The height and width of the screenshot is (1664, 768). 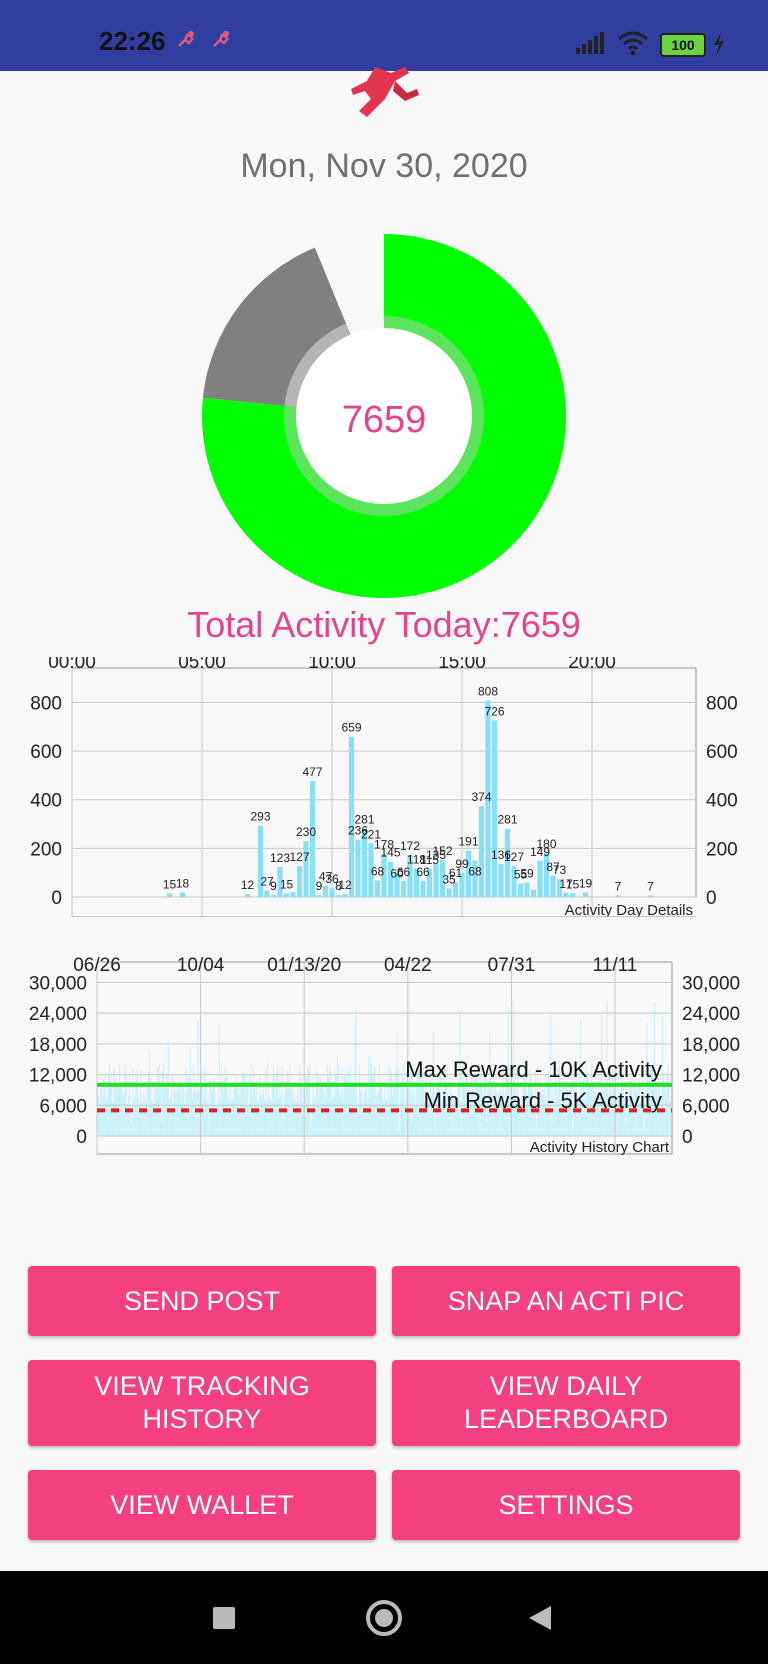 I want to click on day-chart-y-tick-left: 400, so click(x=46, y=801).